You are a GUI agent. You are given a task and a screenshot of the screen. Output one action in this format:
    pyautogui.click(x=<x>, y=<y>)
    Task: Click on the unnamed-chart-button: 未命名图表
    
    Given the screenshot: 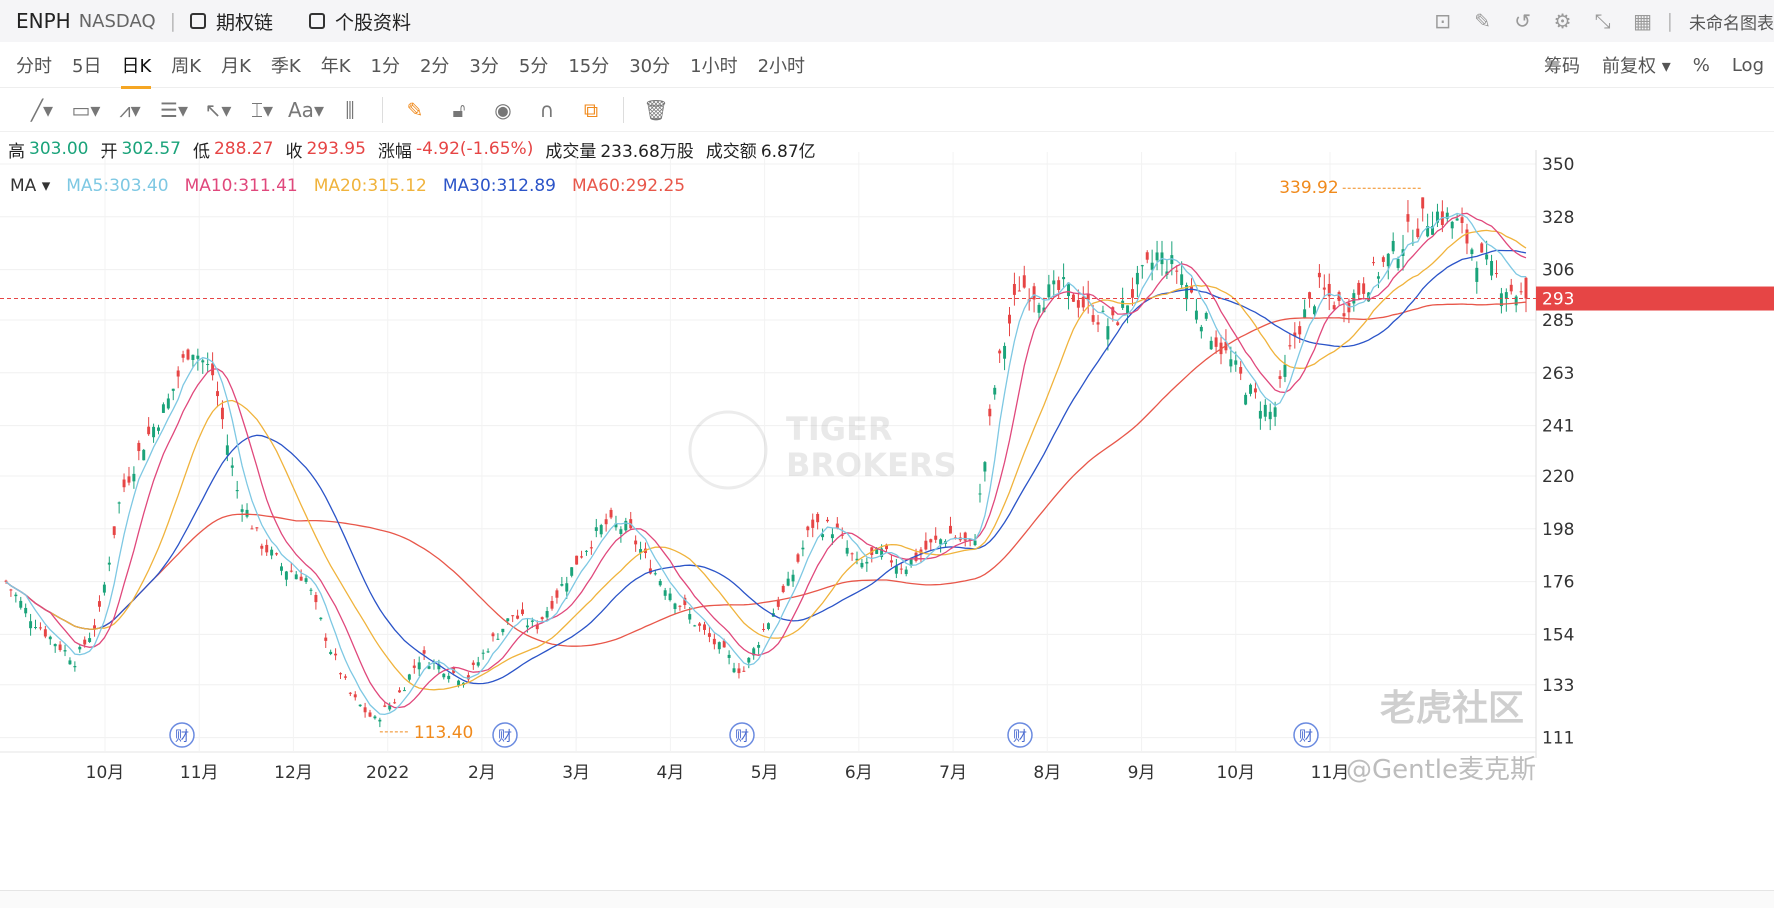 What is the action you would take?
    pyautogui.click(x=1731, y=23)
    